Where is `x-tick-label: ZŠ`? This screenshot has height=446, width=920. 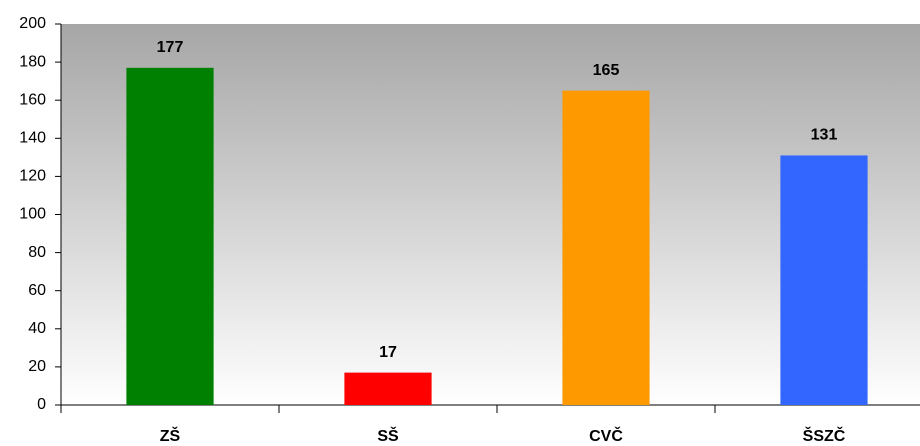 x-tick-label: ZŠ is located at coordinates (170, 435).